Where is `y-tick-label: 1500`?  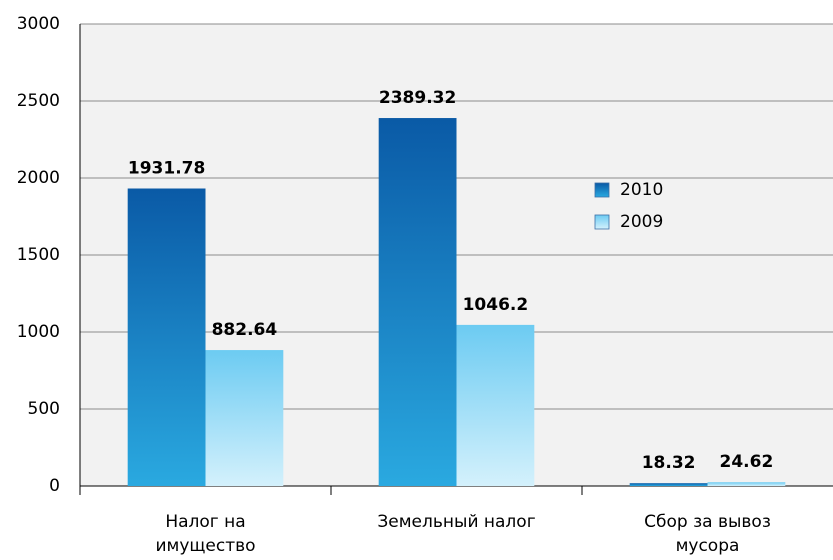 y-tick-label: 1500 is located at coordinates (38, 255).